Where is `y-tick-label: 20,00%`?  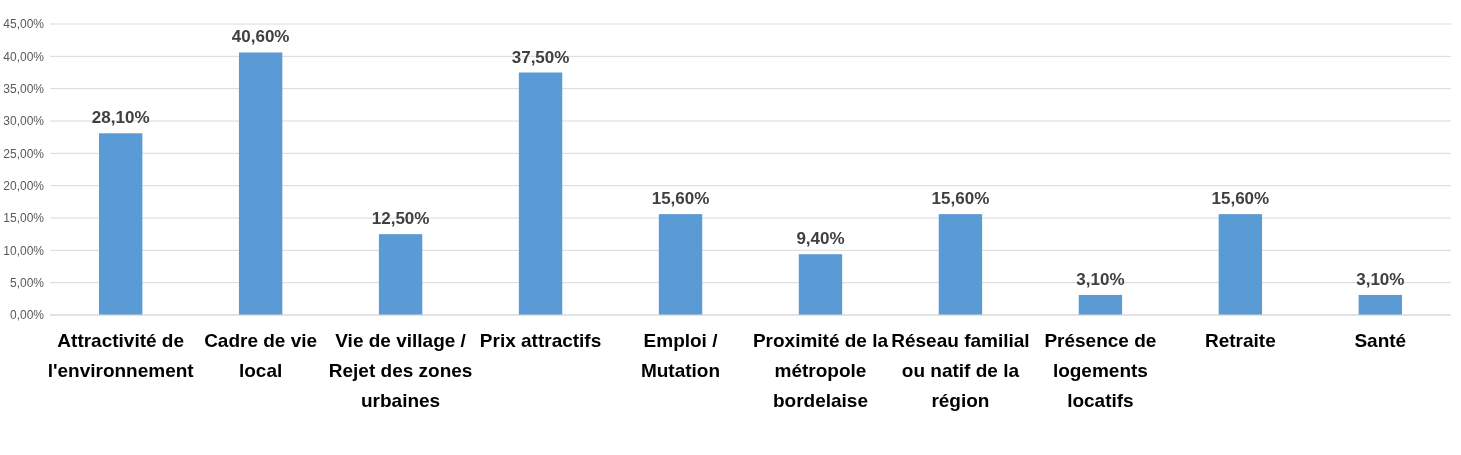
y-tick-label: 20,00% is located at coordinates (24, 185).